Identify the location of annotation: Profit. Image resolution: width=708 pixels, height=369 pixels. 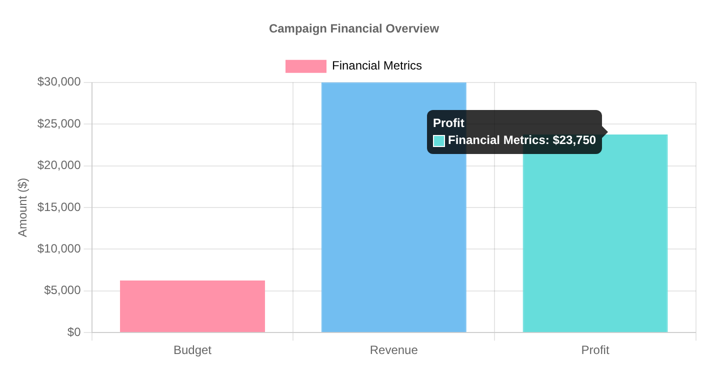
(449, 123).